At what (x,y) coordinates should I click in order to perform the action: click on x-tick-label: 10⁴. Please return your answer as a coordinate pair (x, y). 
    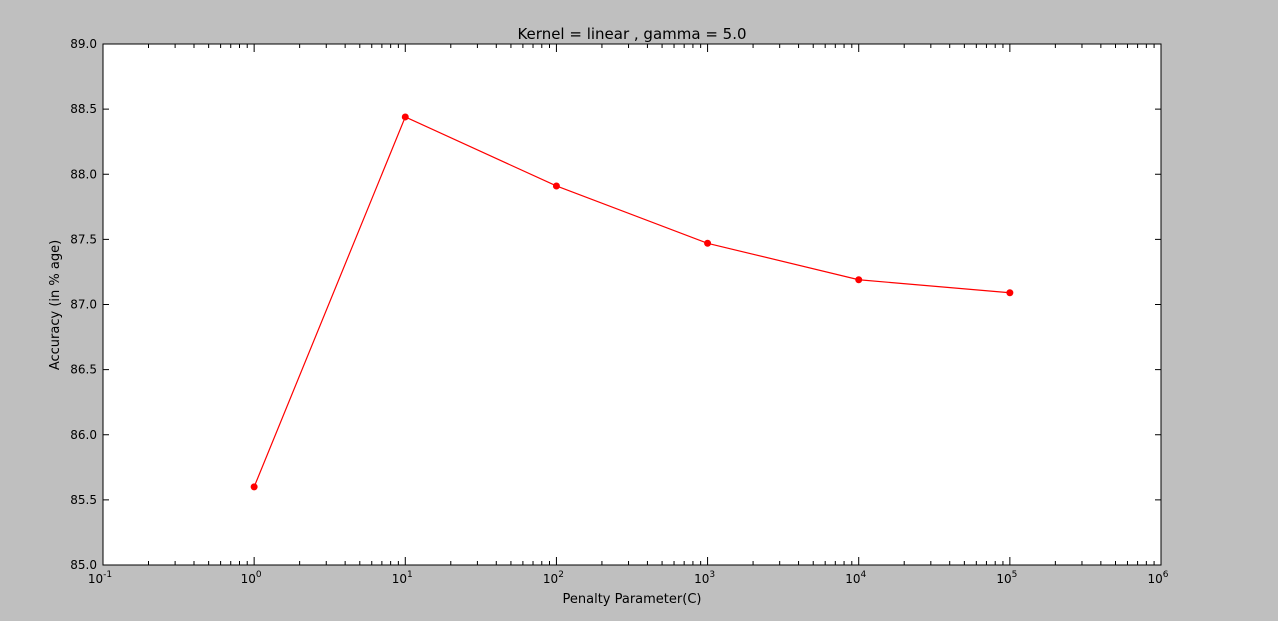
    Looking at the image, I should click on (855, 578).